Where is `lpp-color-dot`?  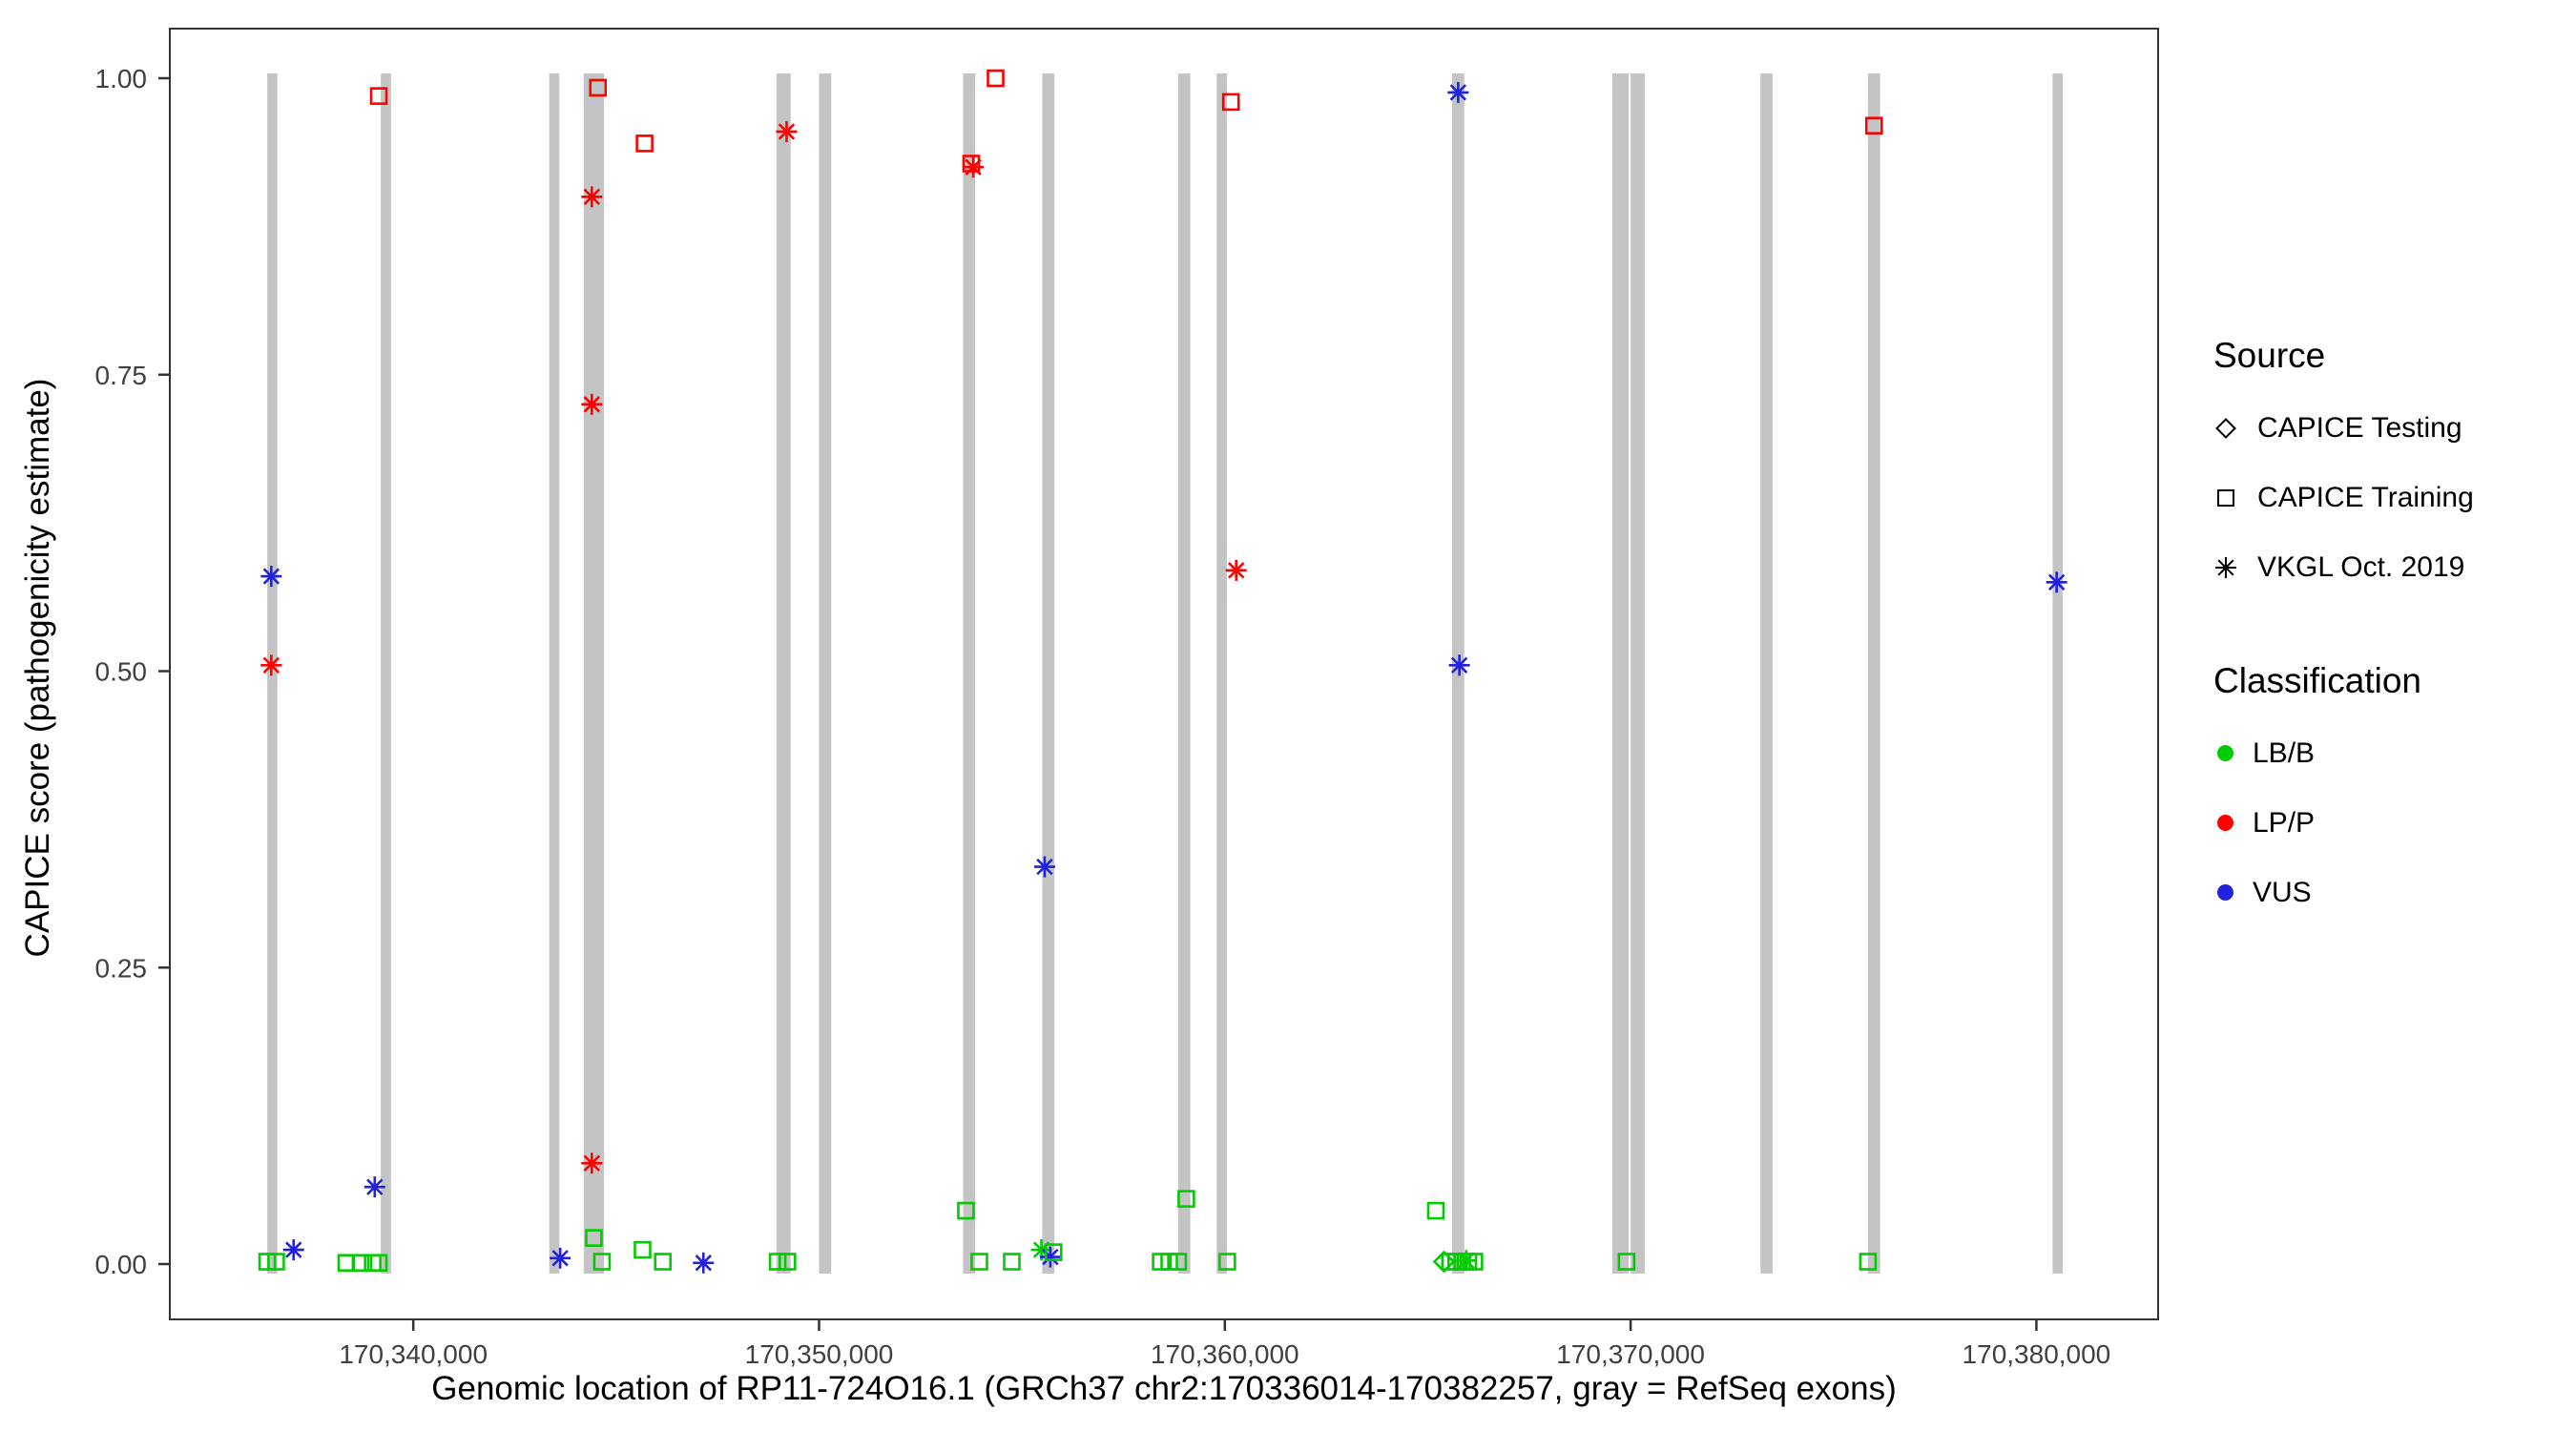 lpp-color-dot is located at coordinates (2225, 823).